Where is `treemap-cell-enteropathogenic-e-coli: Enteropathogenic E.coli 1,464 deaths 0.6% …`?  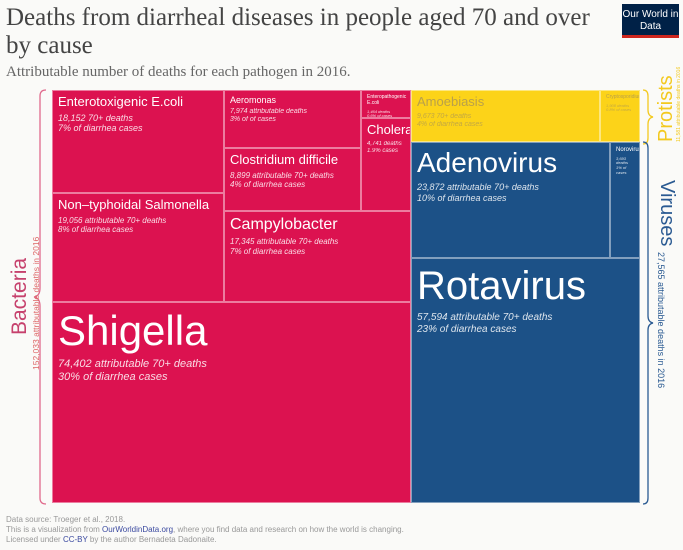
treemap-cell-enteropathogenic-e-coli: Enteropathogenic E.coli 1,464 deaths 0.6% … is located at coordinates (386, 104).